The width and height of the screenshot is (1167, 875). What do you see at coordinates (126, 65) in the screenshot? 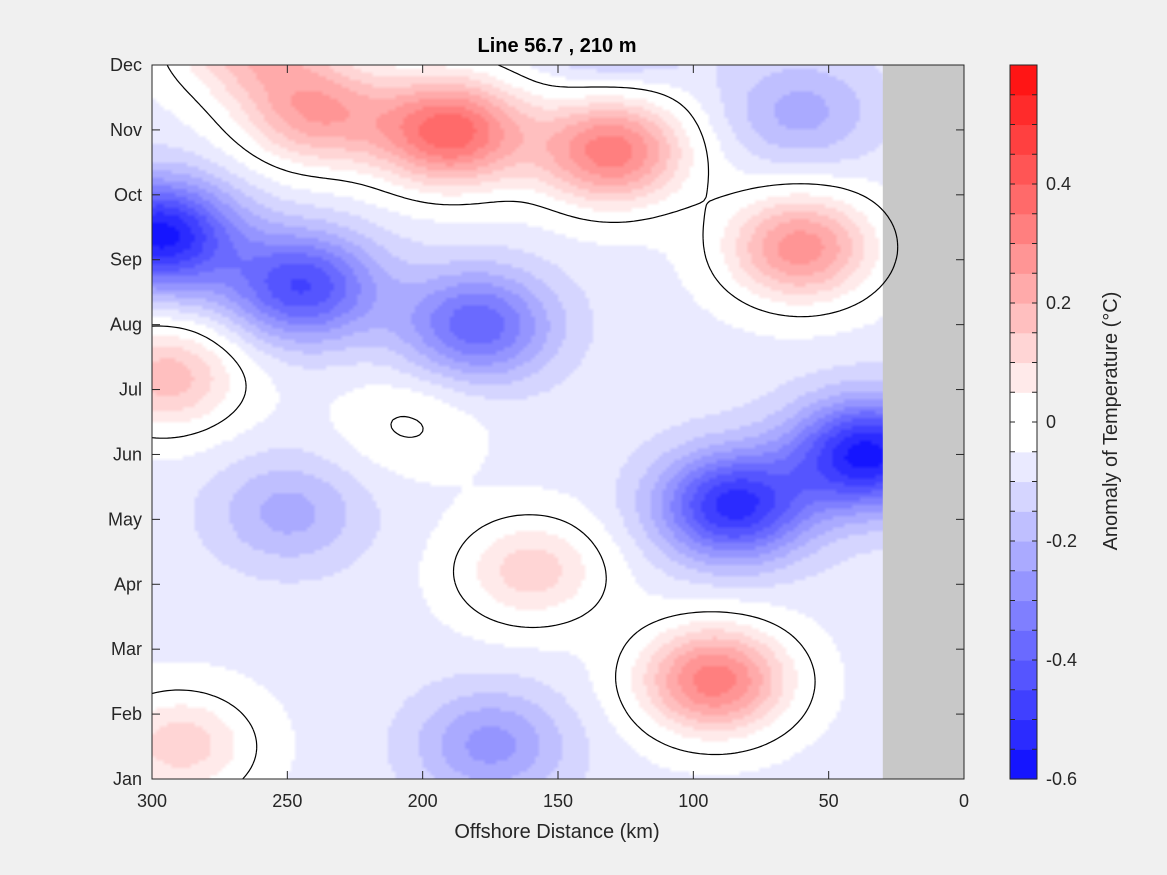
I see `y-tick-label: Dec` at bounding box center [126, 65].